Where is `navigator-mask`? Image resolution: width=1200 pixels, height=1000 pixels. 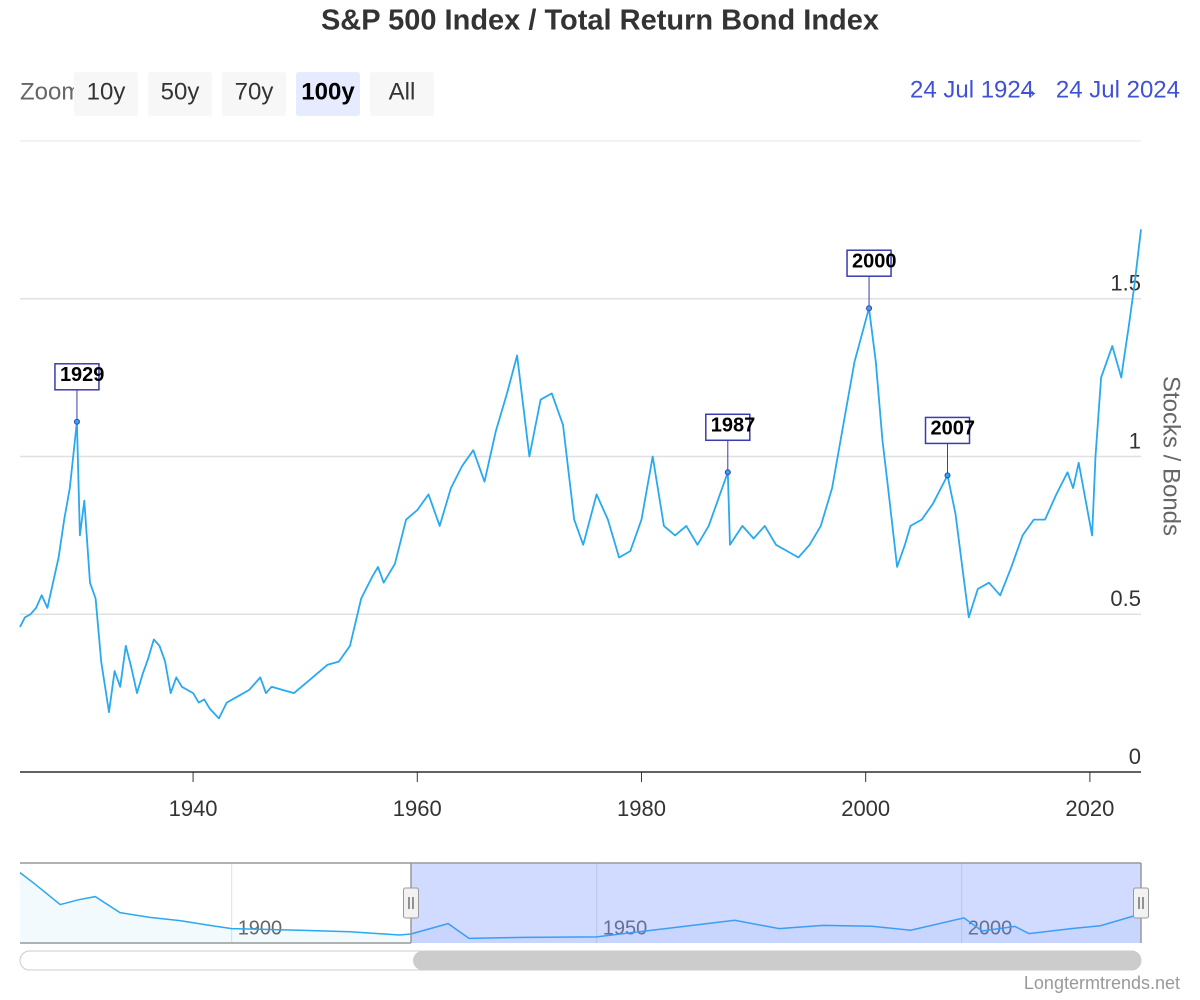 navigator-mask is located at coordinates (775, 903).